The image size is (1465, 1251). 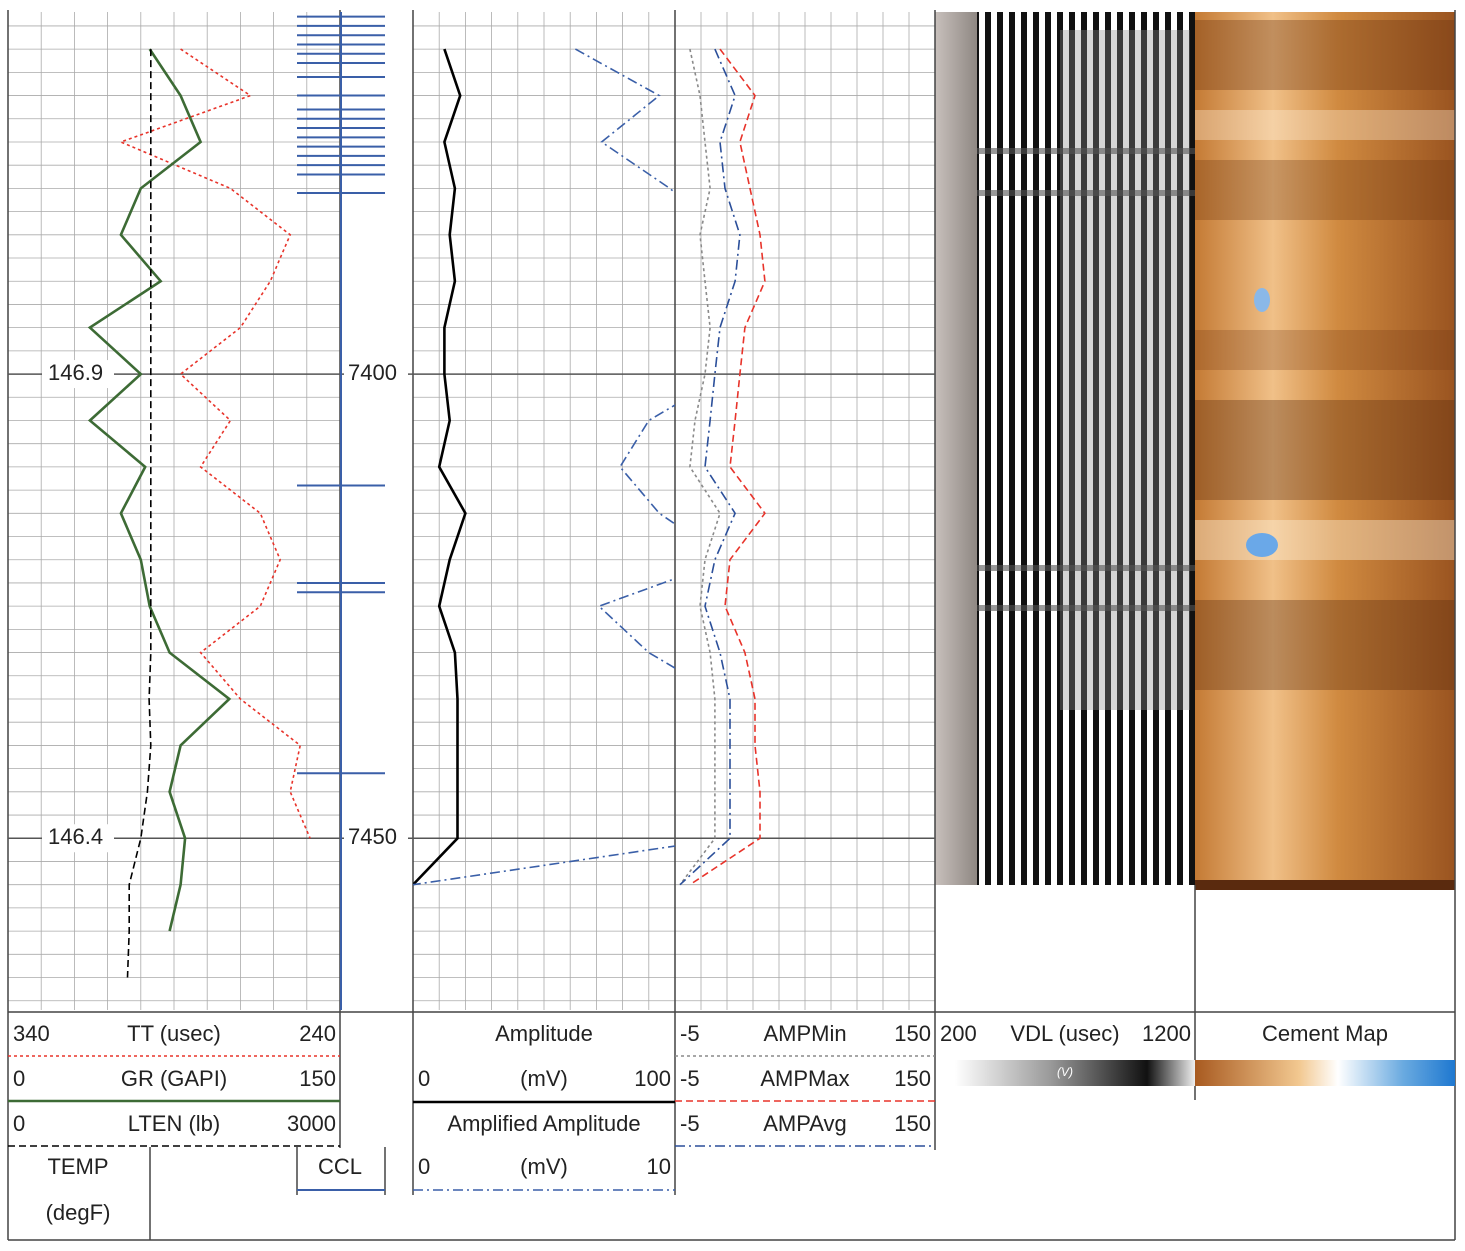 I want to click on curve-name: Cement Map, so click(x=1325, y=1033).